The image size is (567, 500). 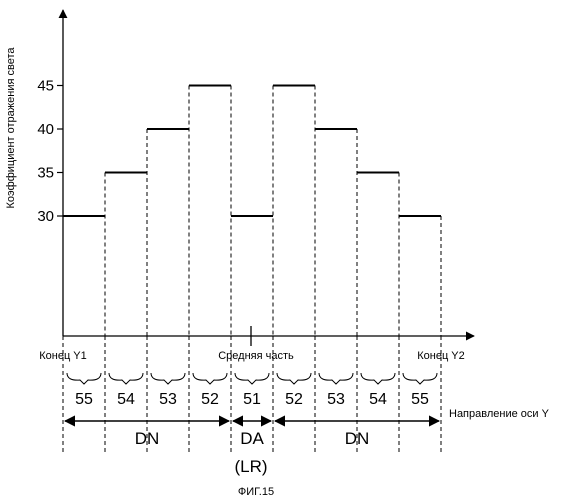 What do you see at coordinates (45, 216) in the screenshot?
I see `y-tick-label: 30` at bounding box center [45, 216].